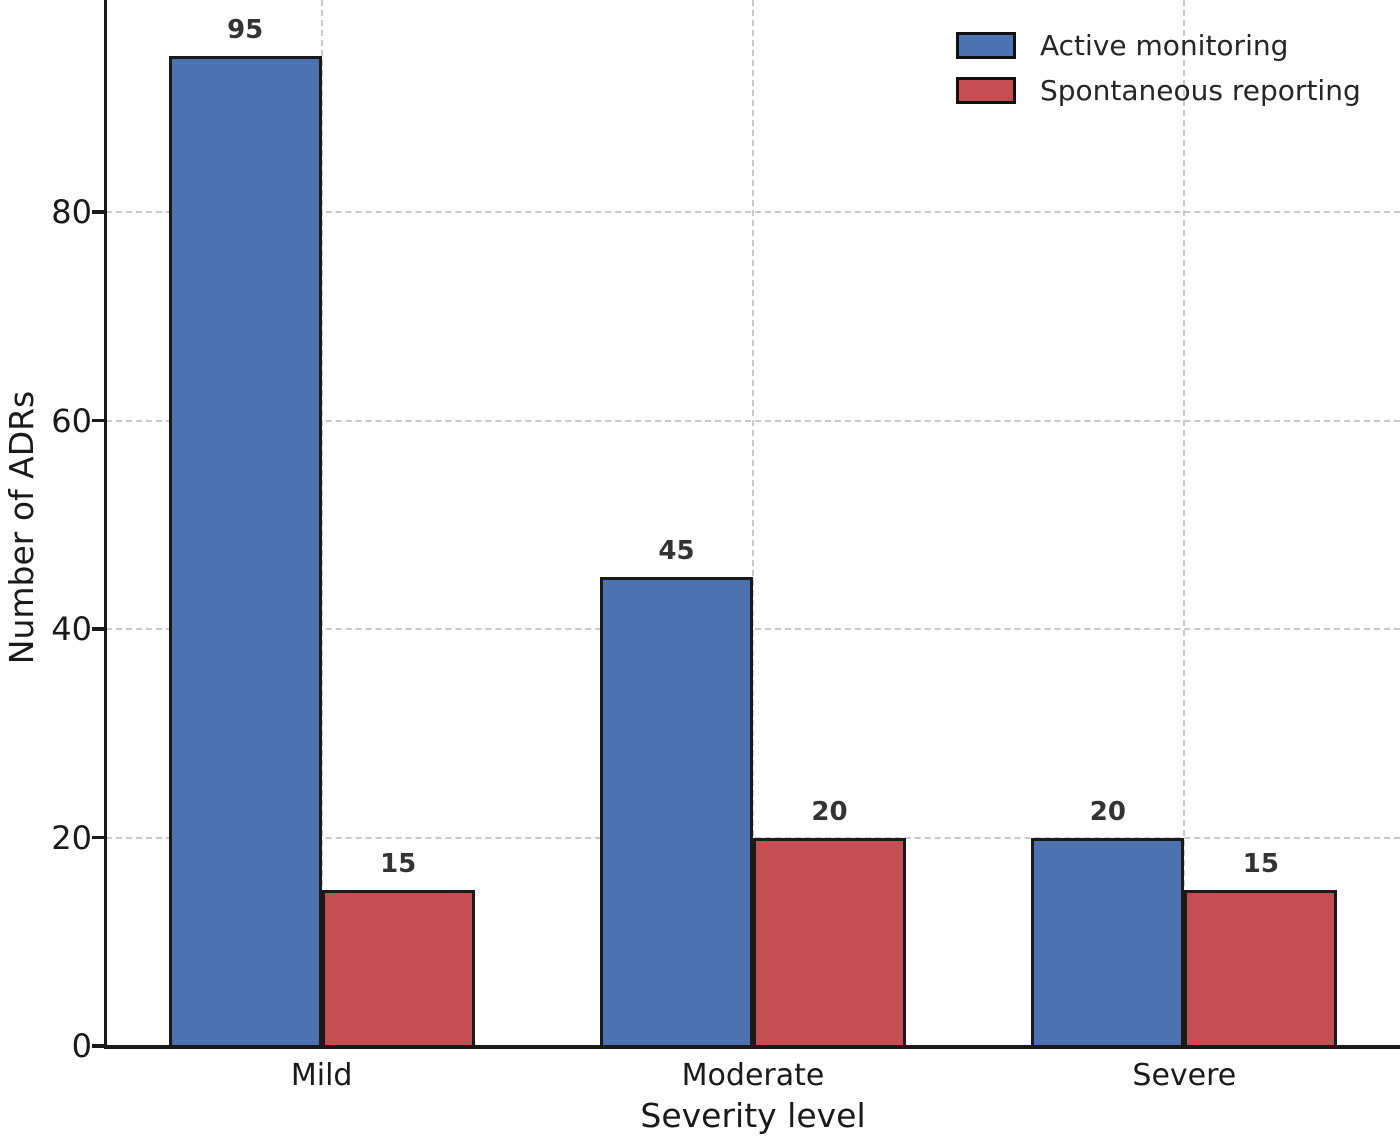 The height and width of the screenshot is (1144, 1400). What do you see at coordinates (753, 1115) in the screenshot?
I see `x-axis-title: Severity level` at bounding box center [753, 1115].